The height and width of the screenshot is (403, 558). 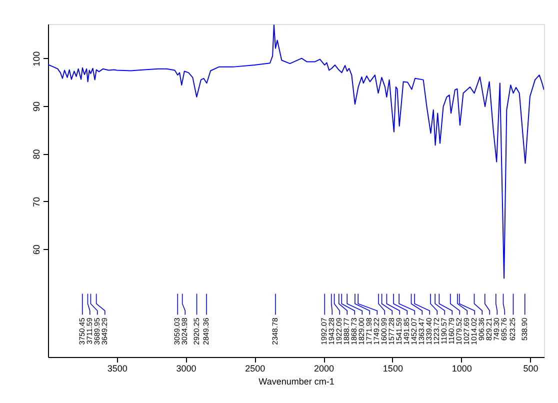 What do you see at coordinates (296, 381) in the screenshot?
I see `x-axis-title: Wavenumber cm-1` at bounding box center [296, 381].